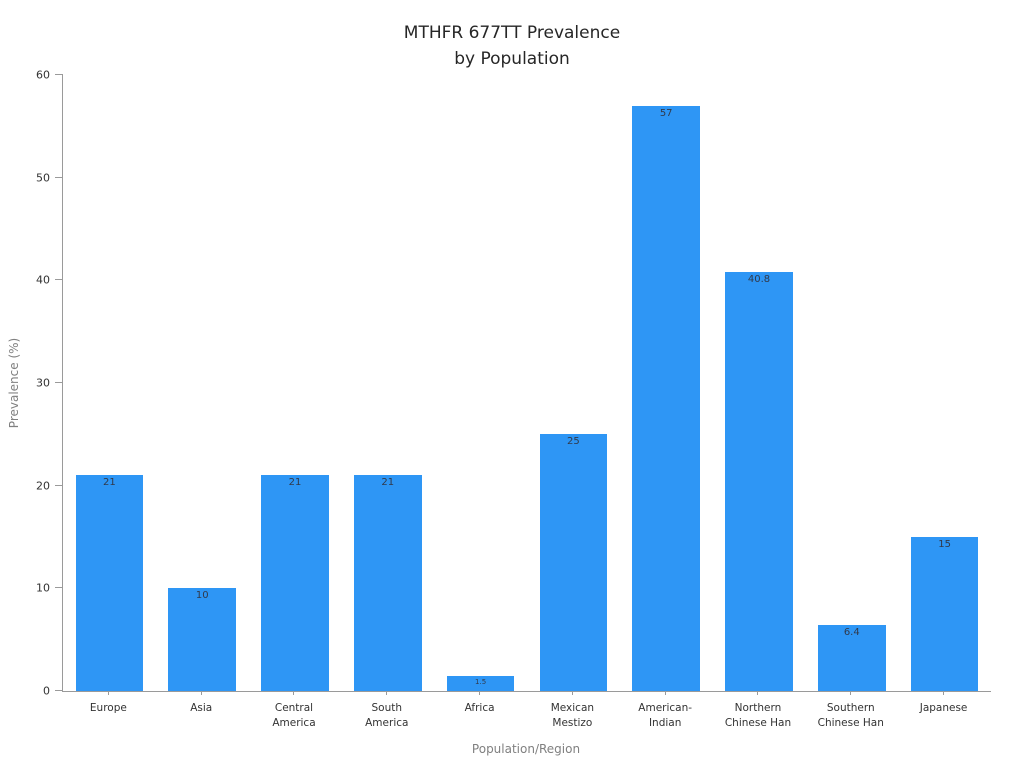 The height and width of the screenshot is (768, 1024). I want to click on bar: 40.8, so click(759, 481).